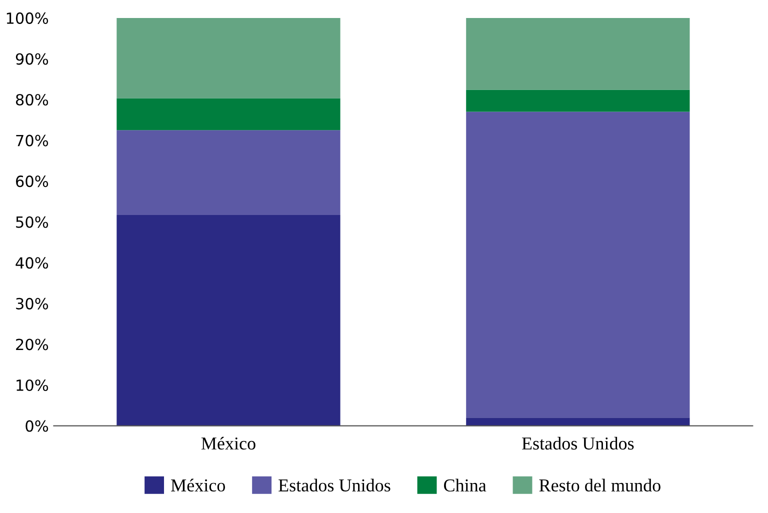 This screenshot has width=768, height=513. What do you see at coordinates (32, 182) in the screenshot?
I see `y-tick-label: 60%` at bounding box center [32, 182].